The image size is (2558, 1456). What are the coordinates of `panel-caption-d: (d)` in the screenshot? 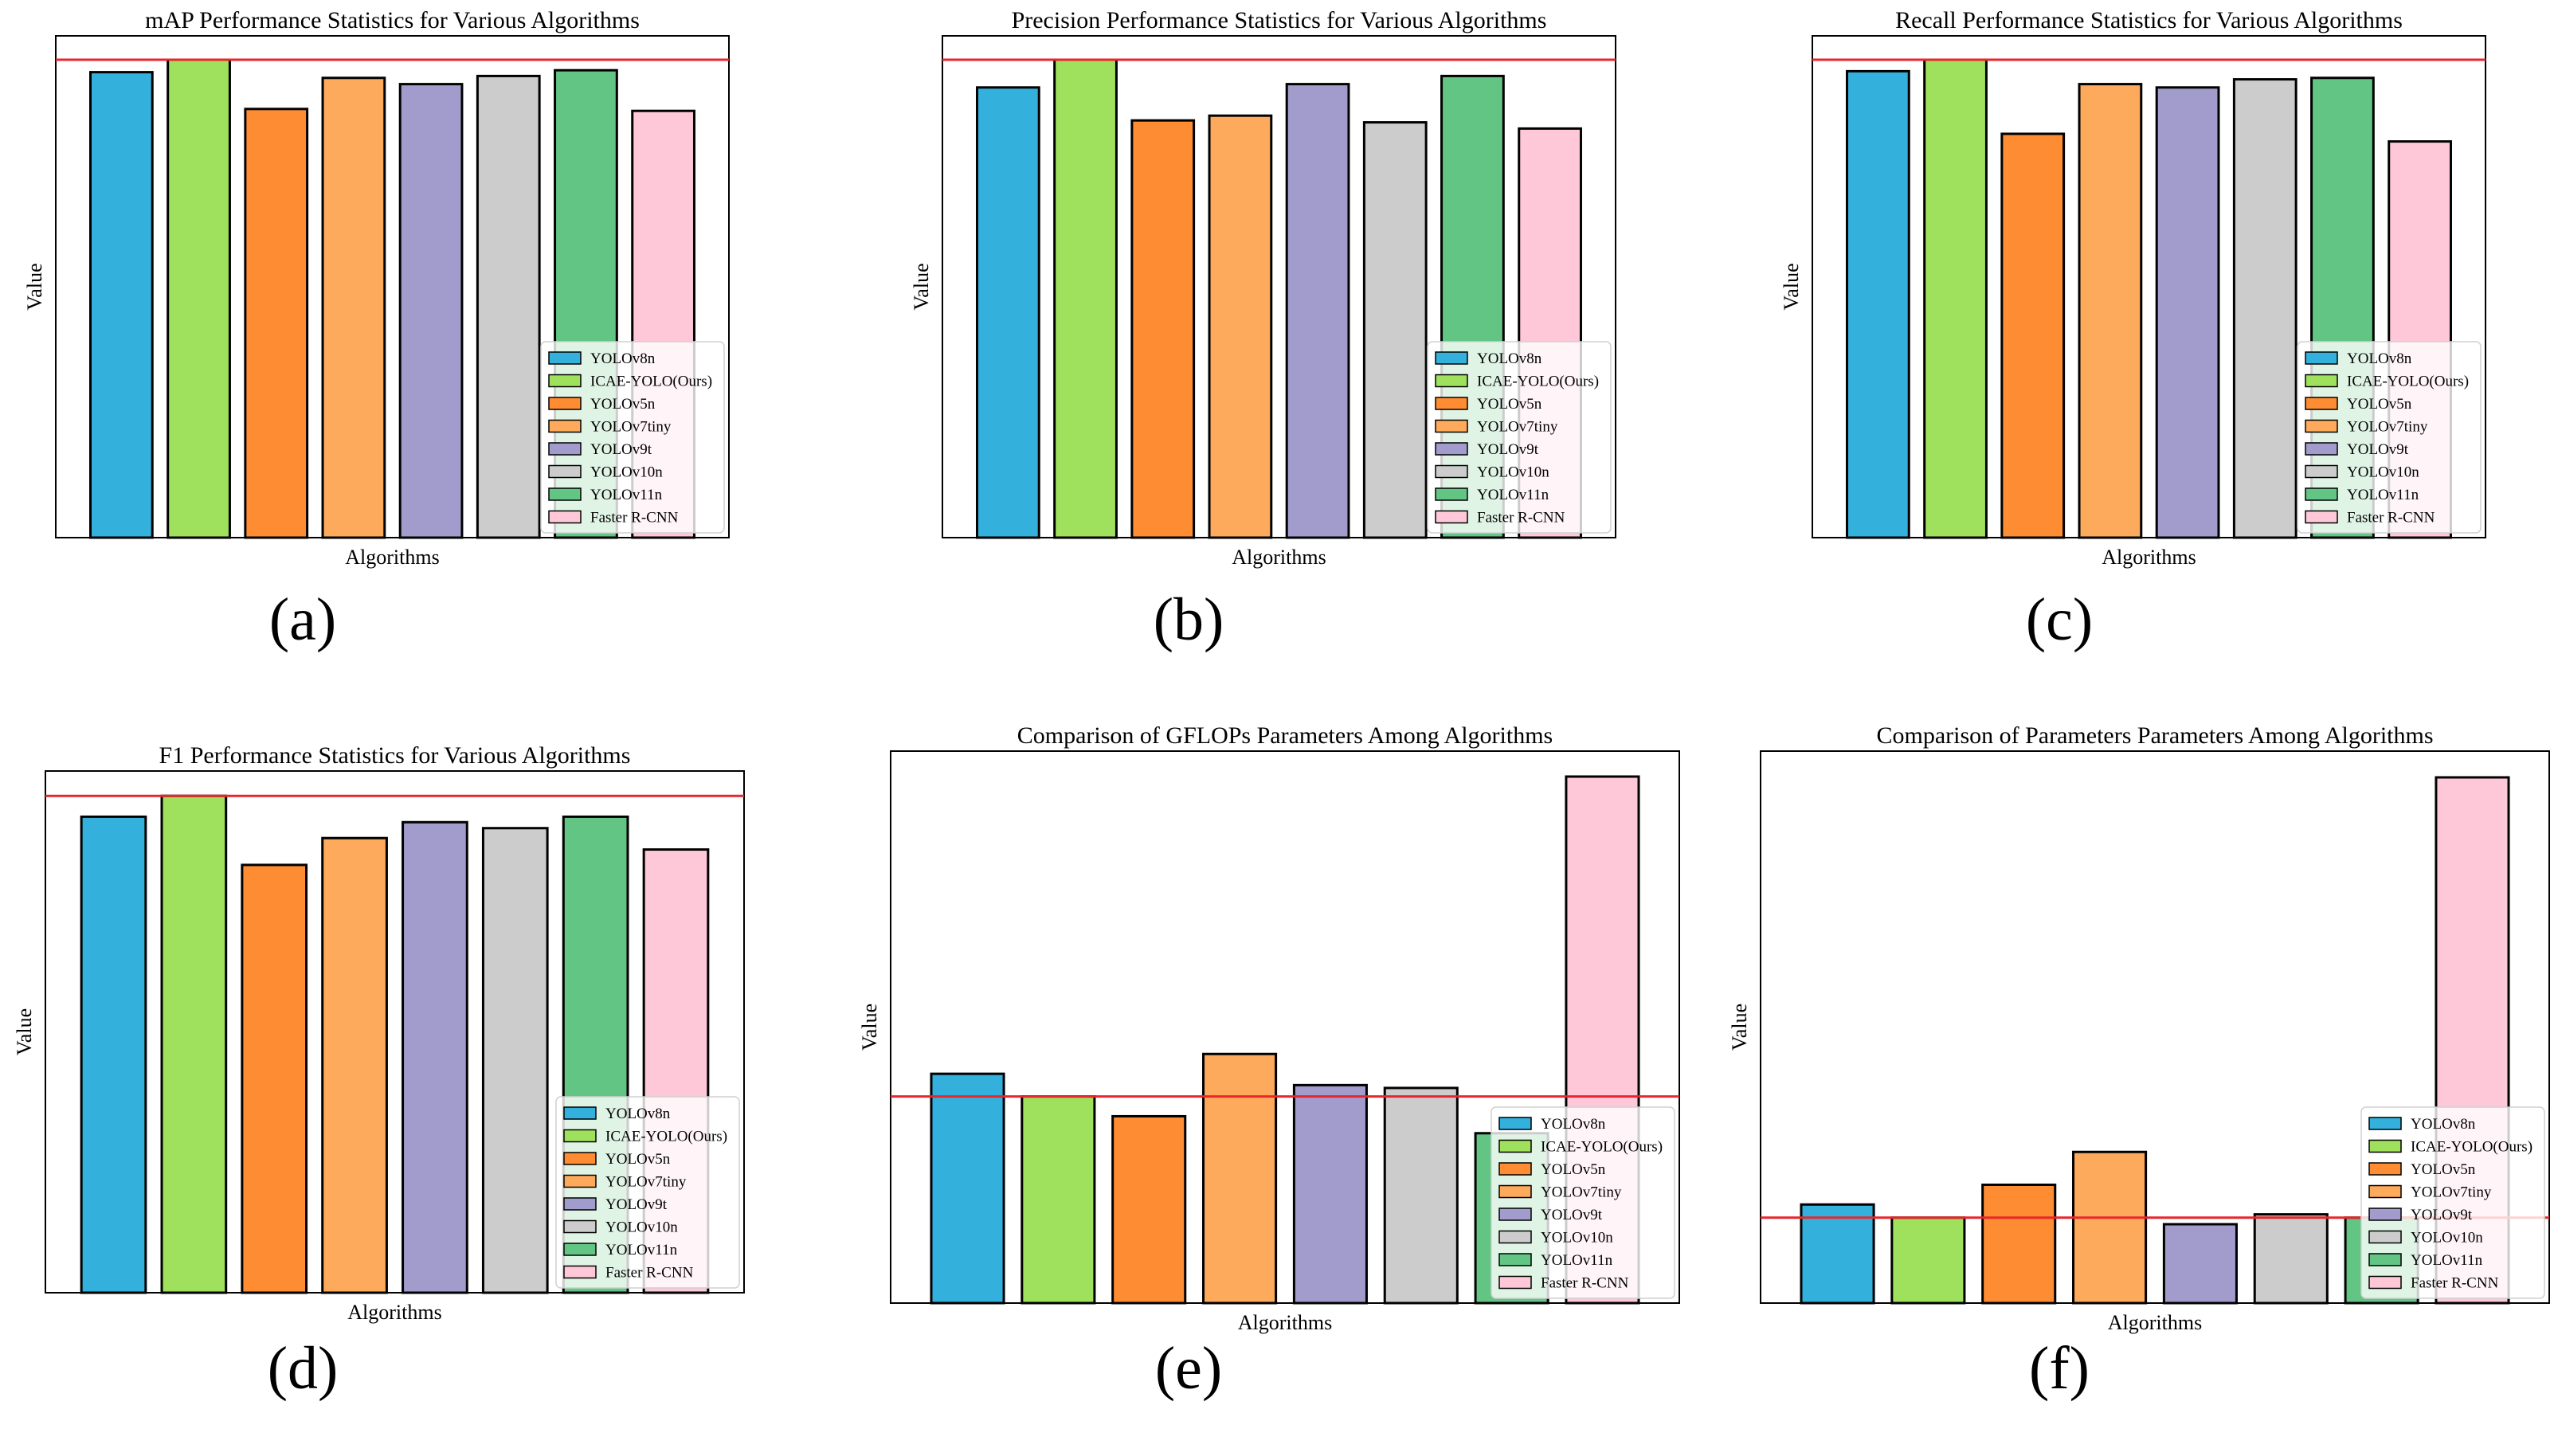 It's located at (303, 1368).